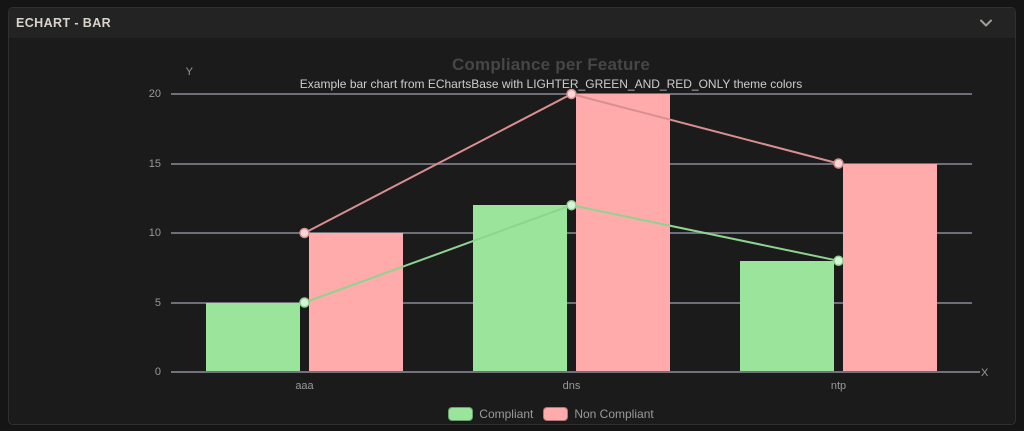 This screenshot has width=1024, height=431. I want to click on legend-label: Compliant, so click(506, 414).